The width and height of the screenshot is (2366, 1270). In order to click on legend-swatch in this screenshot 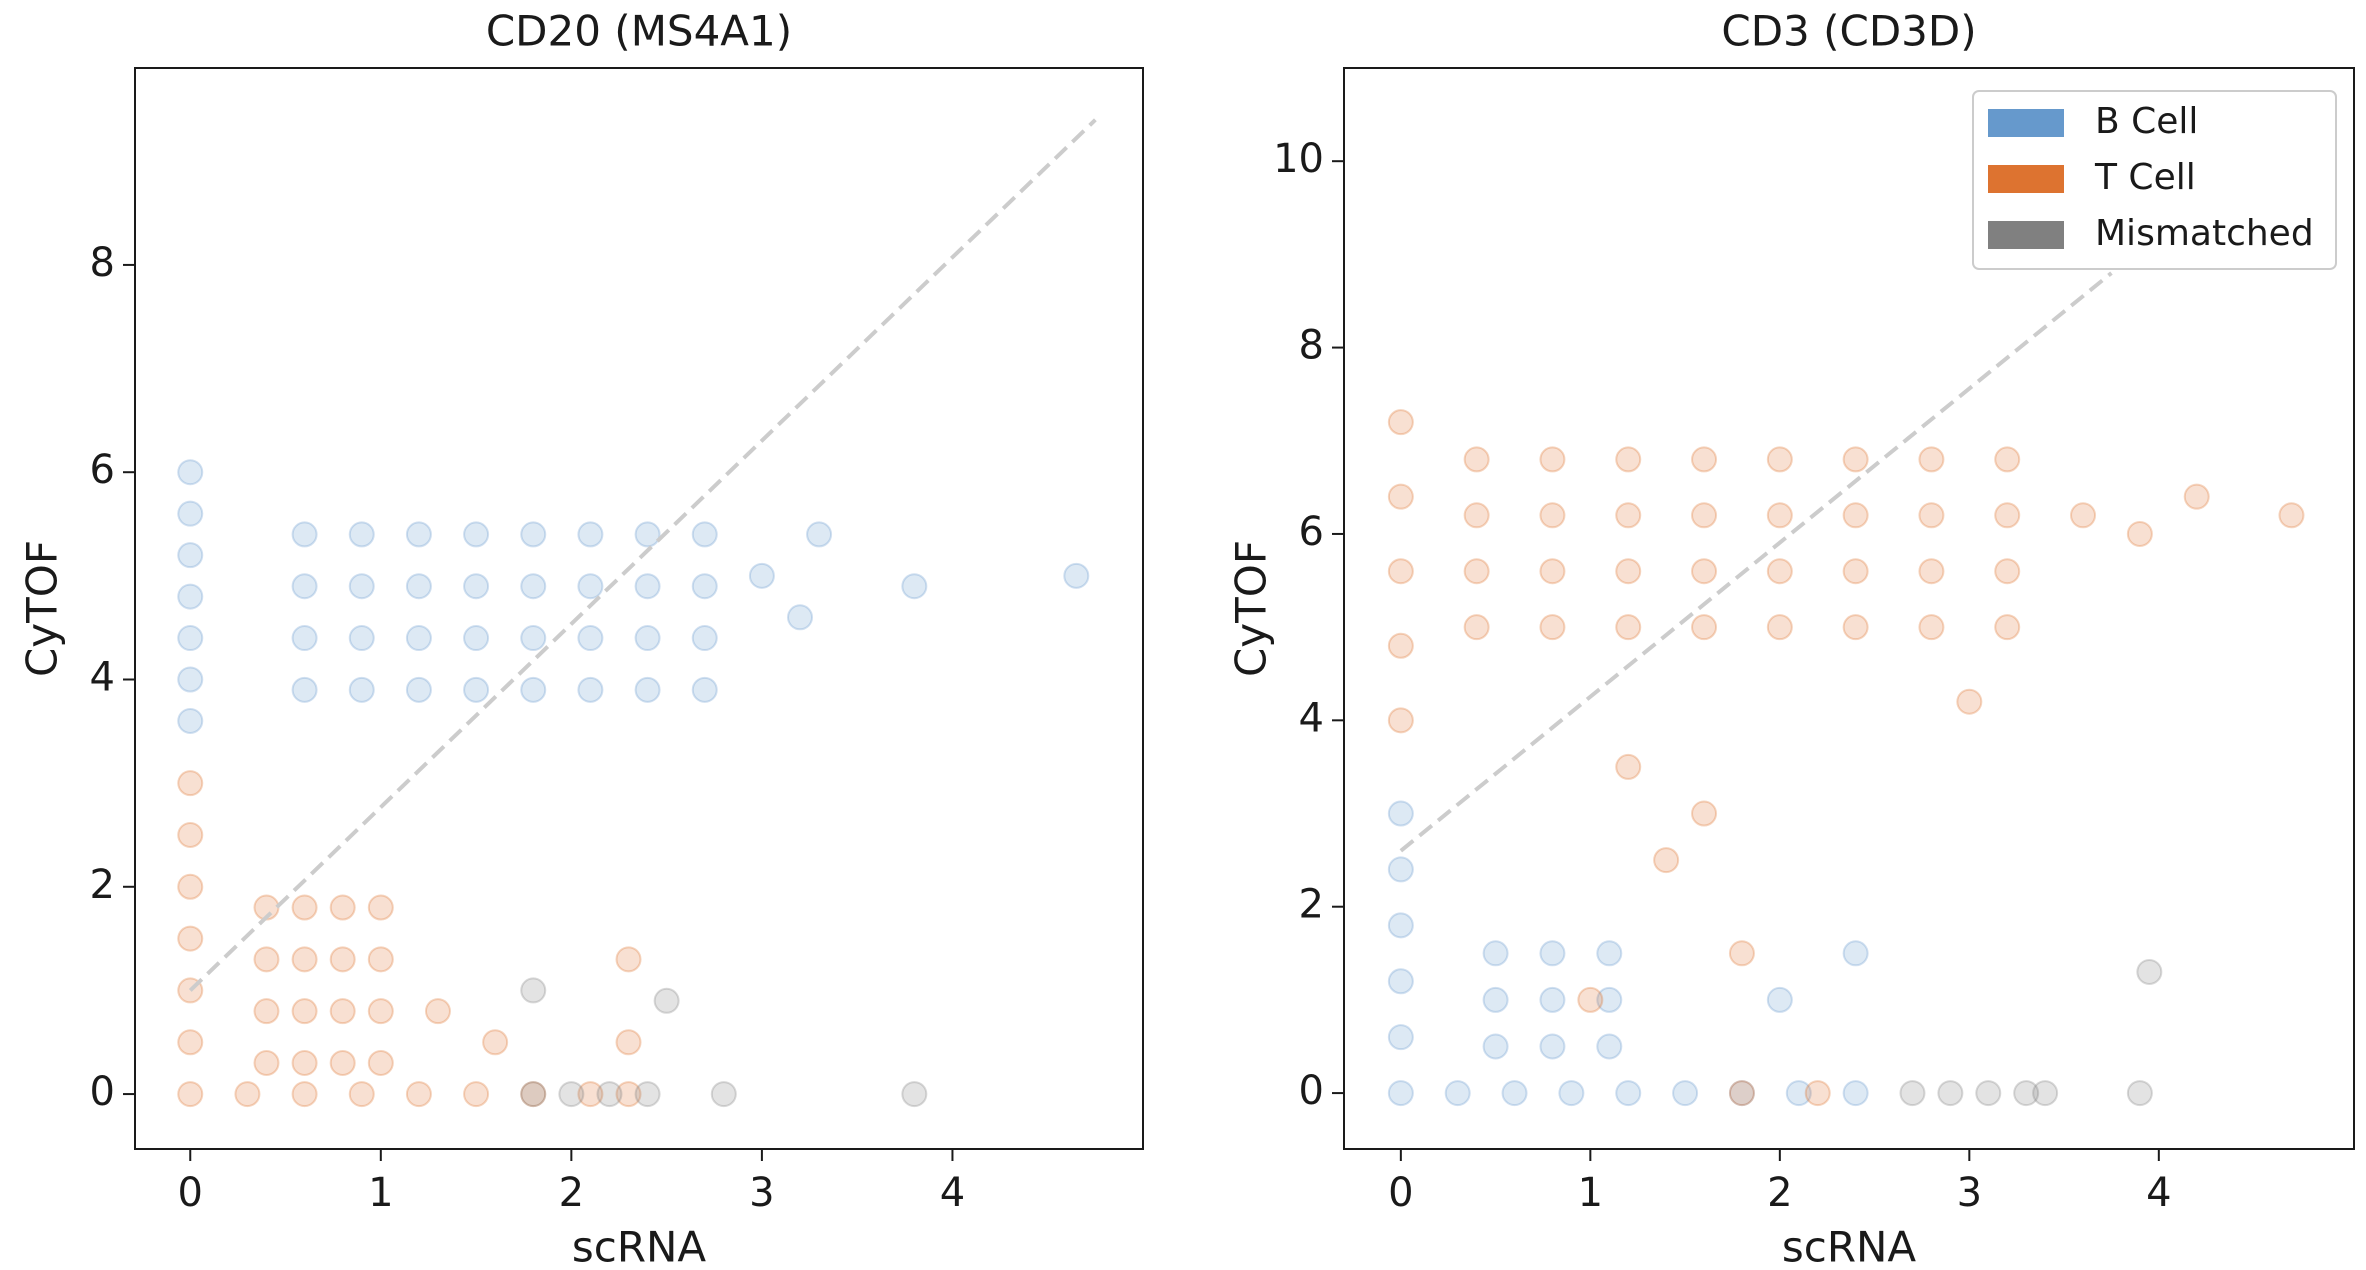, I will do `click(2026, 235)`.